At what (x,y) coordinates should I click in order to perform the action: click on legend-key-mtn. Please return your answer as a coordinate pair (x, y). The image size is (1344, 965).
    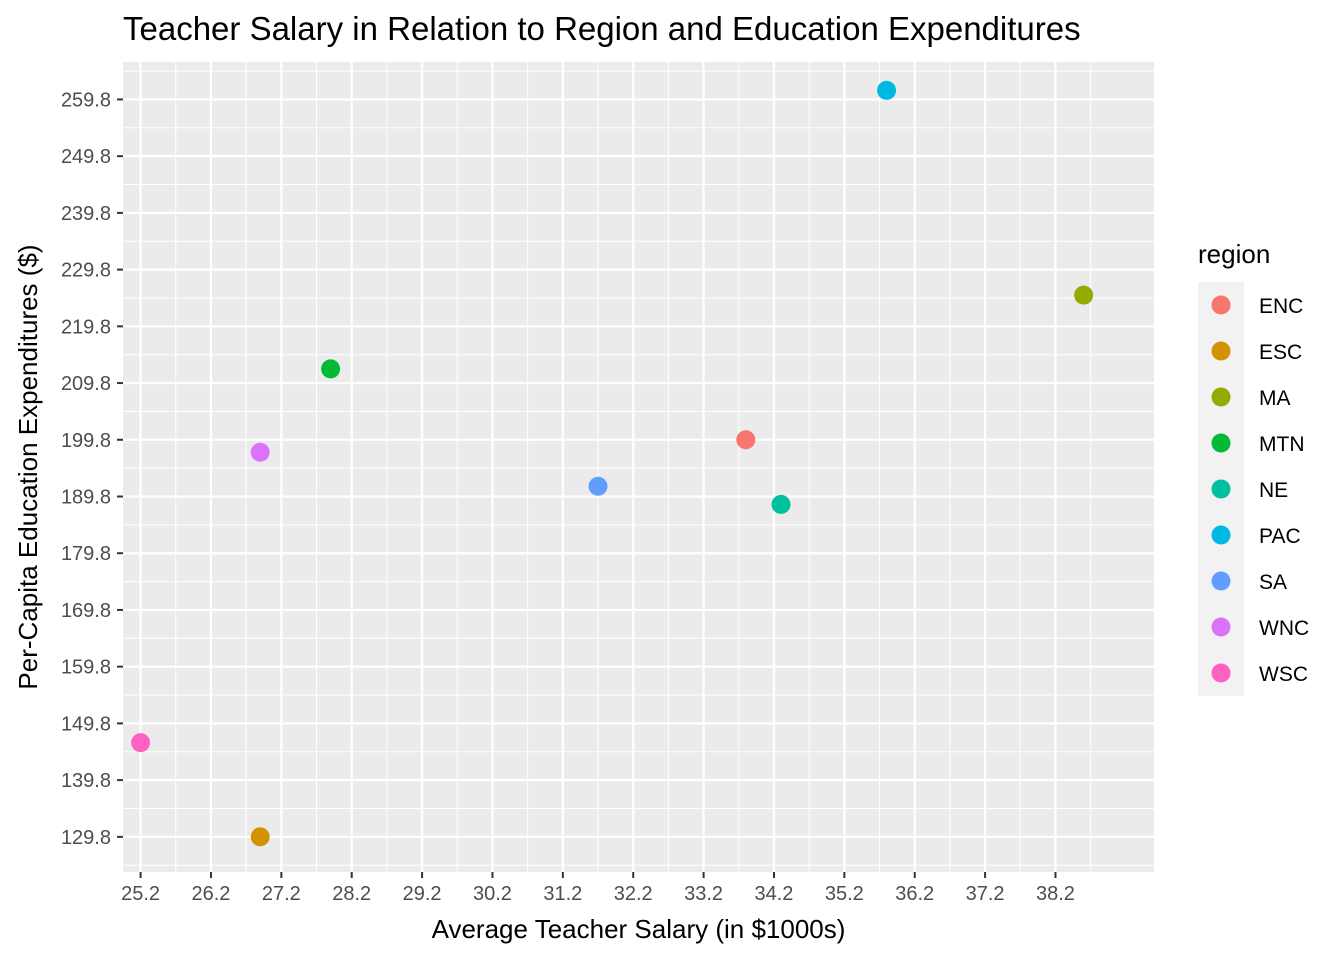
    Looking at the image, I should click on (1221, 443).